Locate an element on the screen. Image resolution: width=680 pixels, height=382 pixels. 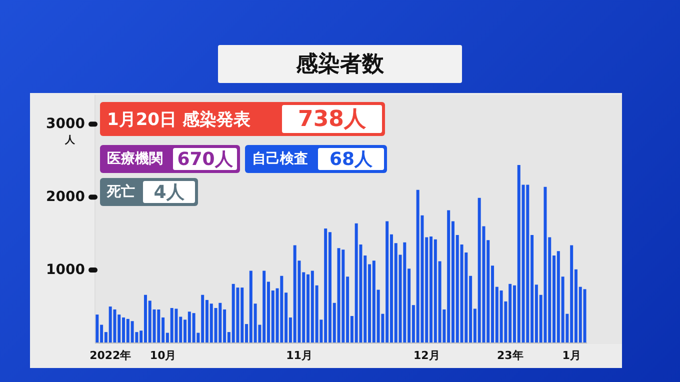
x-tick-label: 12月 is located at coordinates (427, 355).